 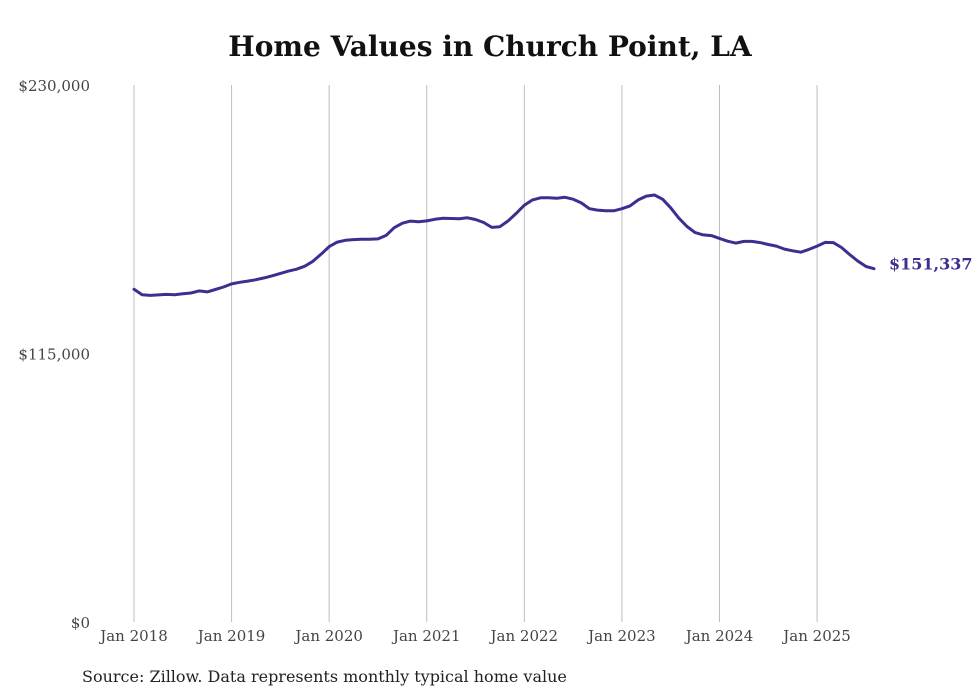 I want to click on x-tick-label: Jan 2022, so click(x=524, y=636).